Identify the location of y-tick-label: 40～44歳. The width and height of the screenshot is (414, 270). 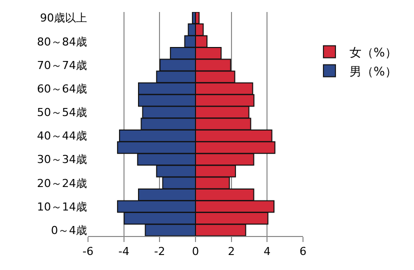
(62, 136).